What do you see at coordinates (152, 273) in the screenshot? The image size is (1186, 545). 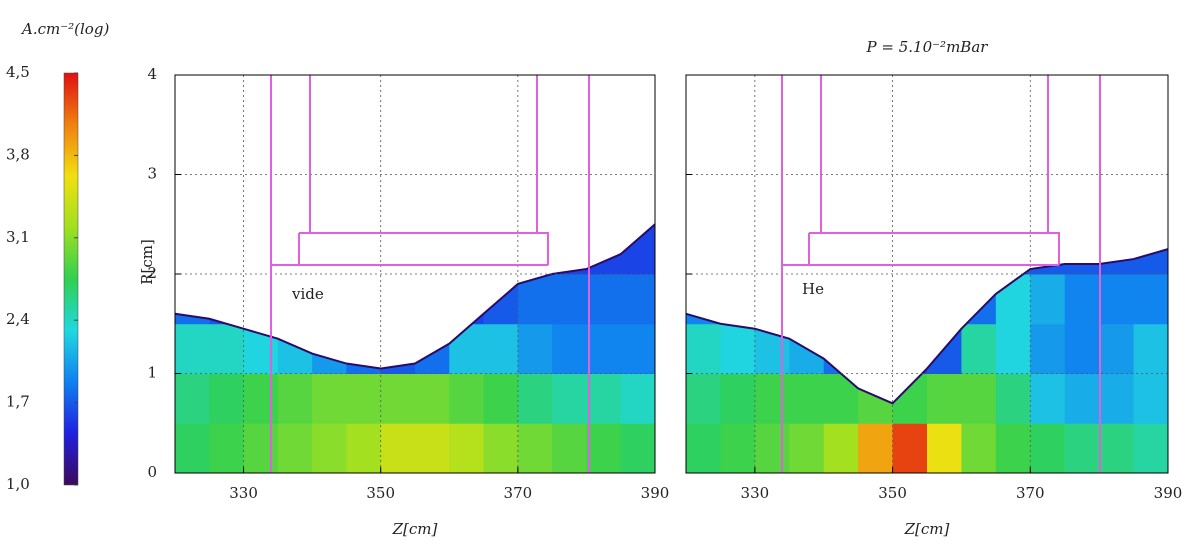 I see `y-tick-label: 2` at bounding box center [152, 273].